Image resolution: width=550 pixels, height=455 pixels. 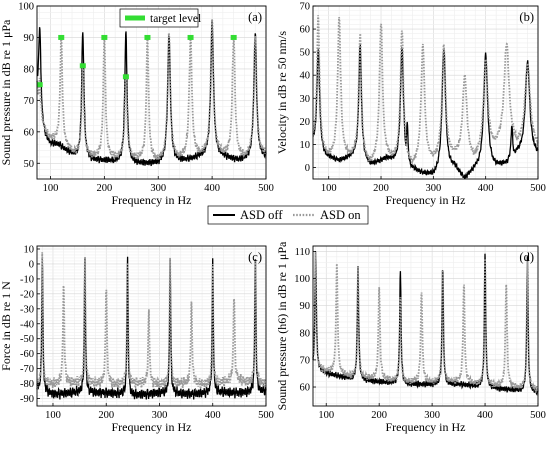 What do you see at coordinates (31, 264) in the screenshot?
I see `panel-c-y-tick-label: 0` at bounding box center [31, 264].